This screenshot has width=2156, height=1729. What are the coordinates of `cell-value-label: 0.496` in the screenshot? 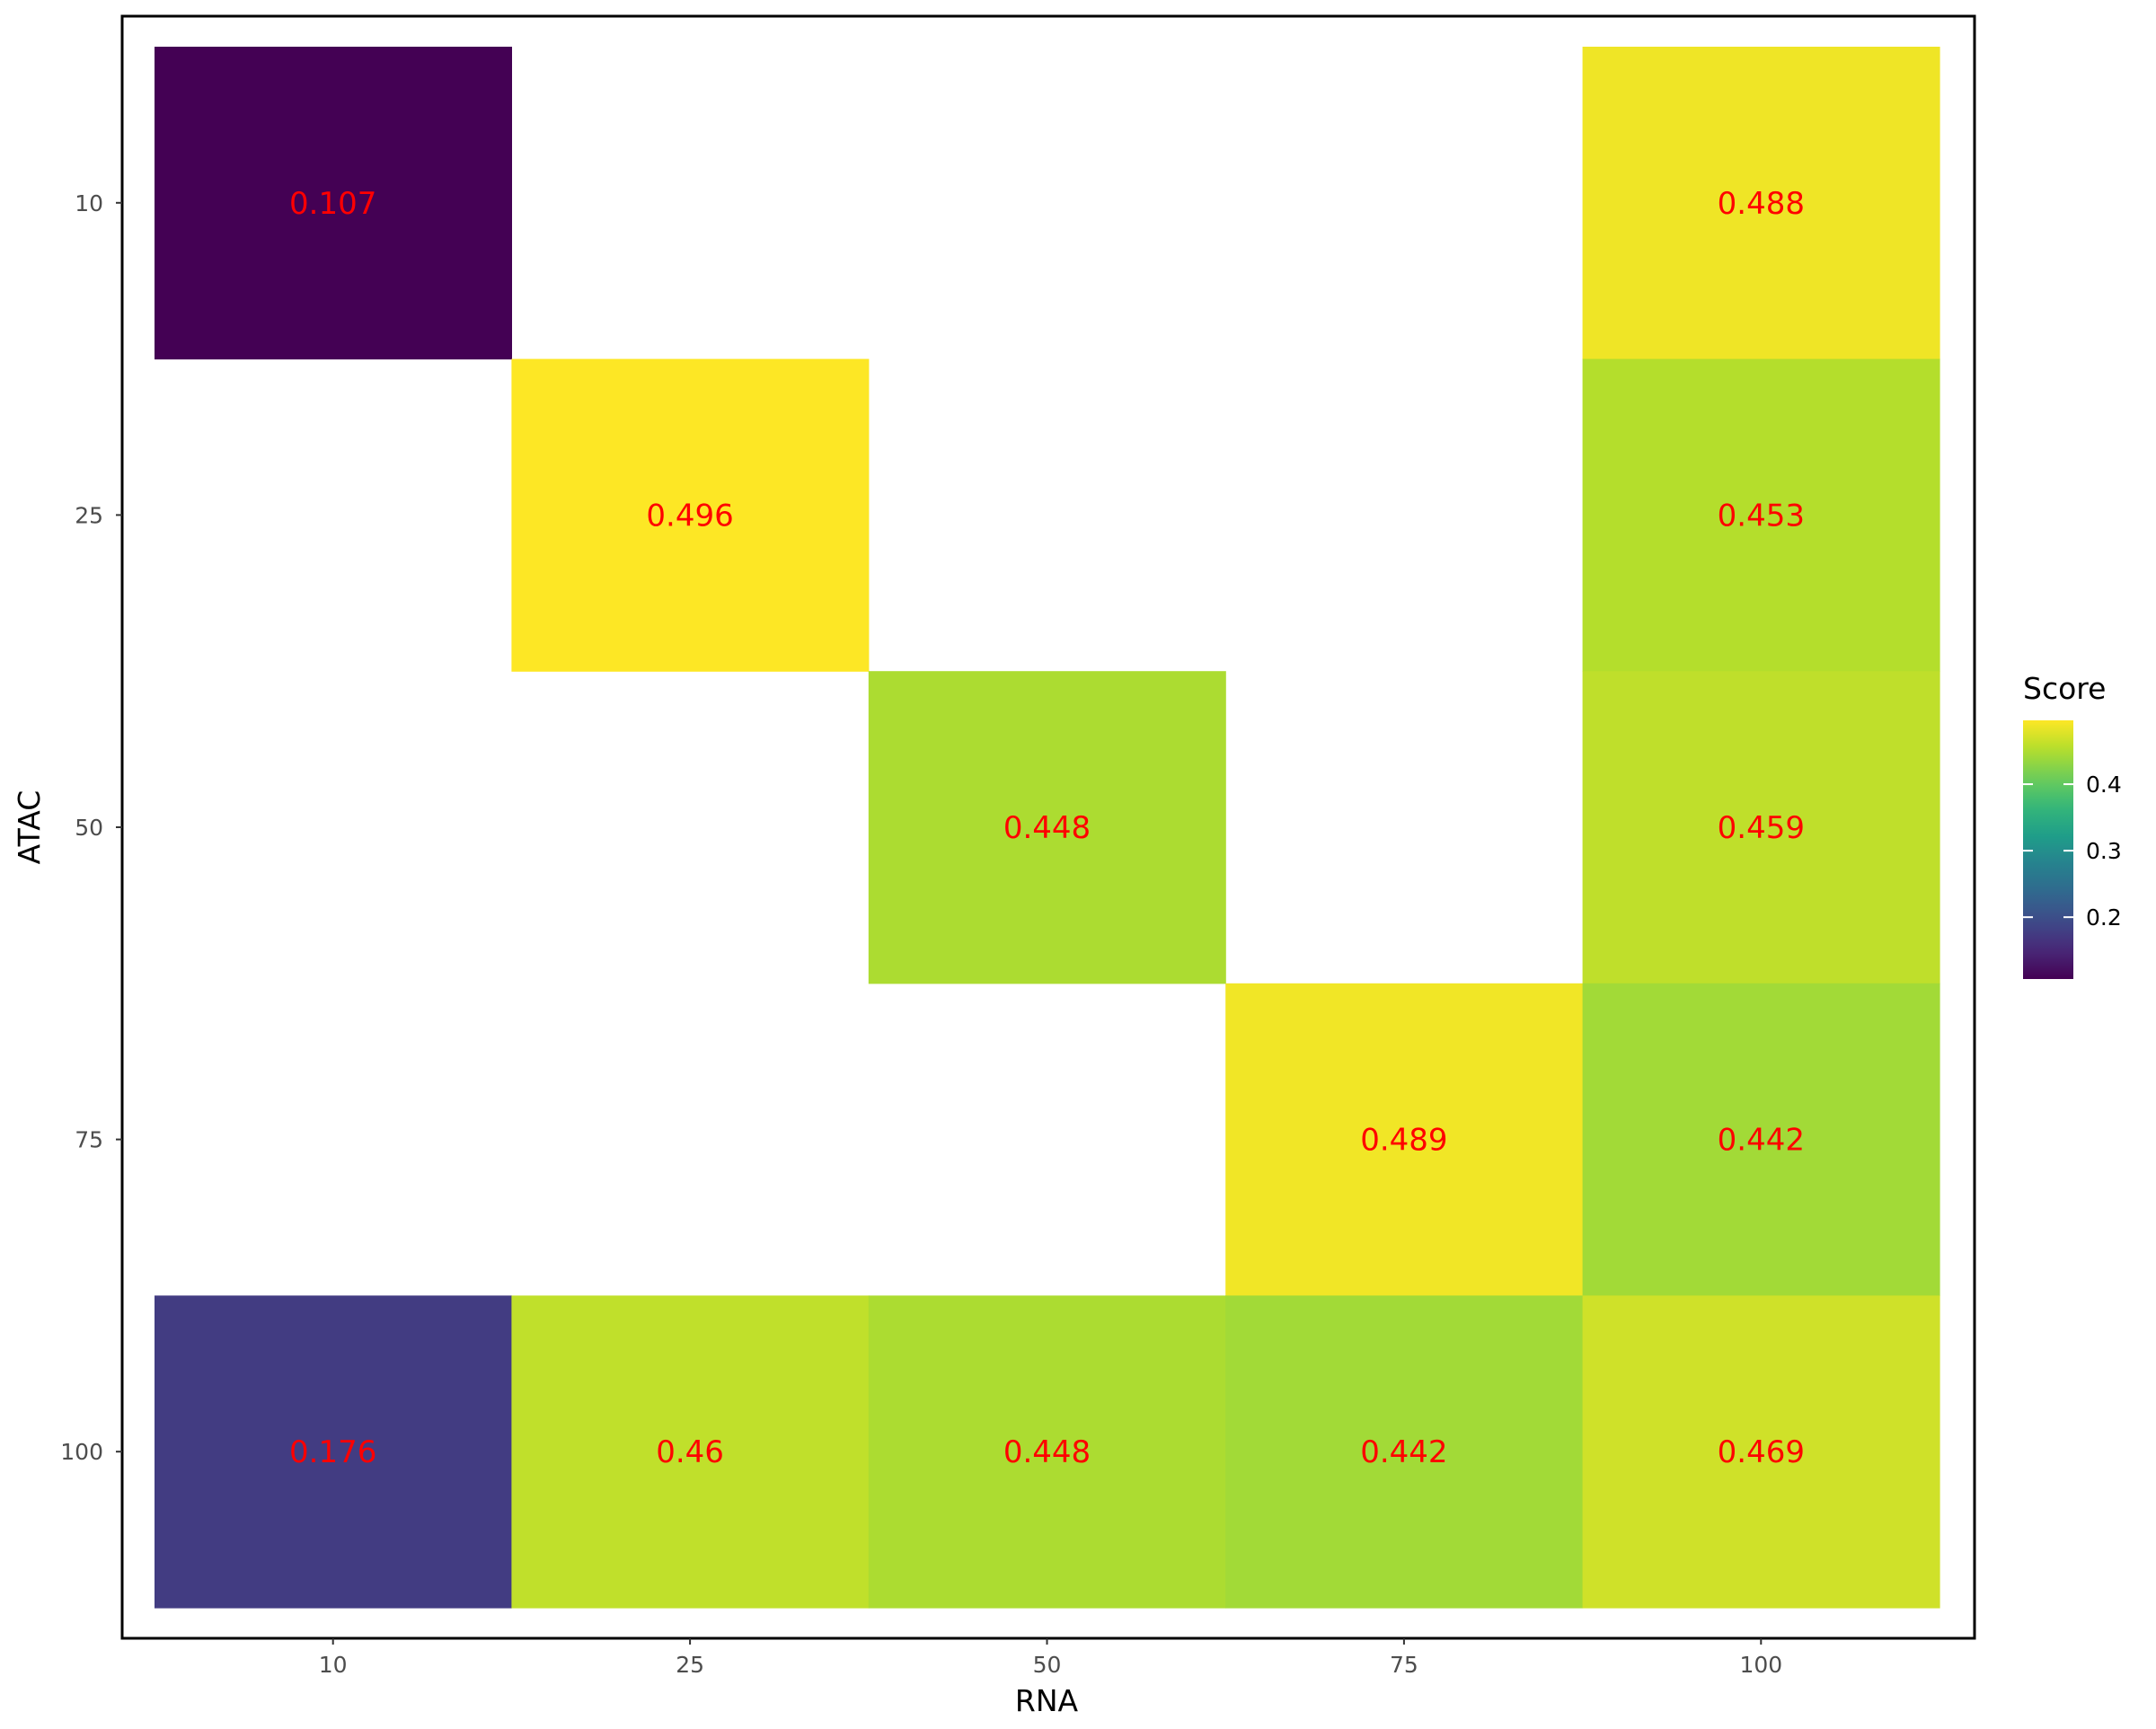 It's located at (689, 516).